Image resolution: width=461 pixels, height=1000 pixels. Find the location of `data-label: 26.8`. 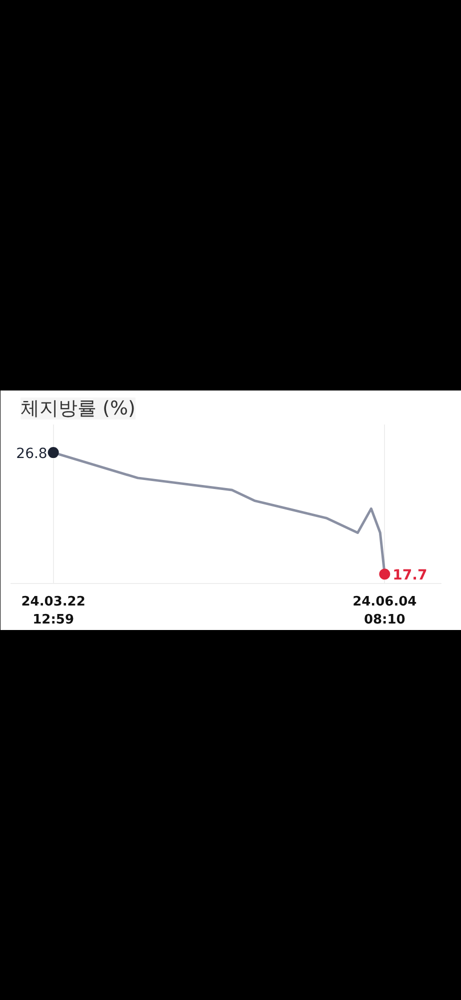

data-label: 26.8 is located at coordinates (32, 454).